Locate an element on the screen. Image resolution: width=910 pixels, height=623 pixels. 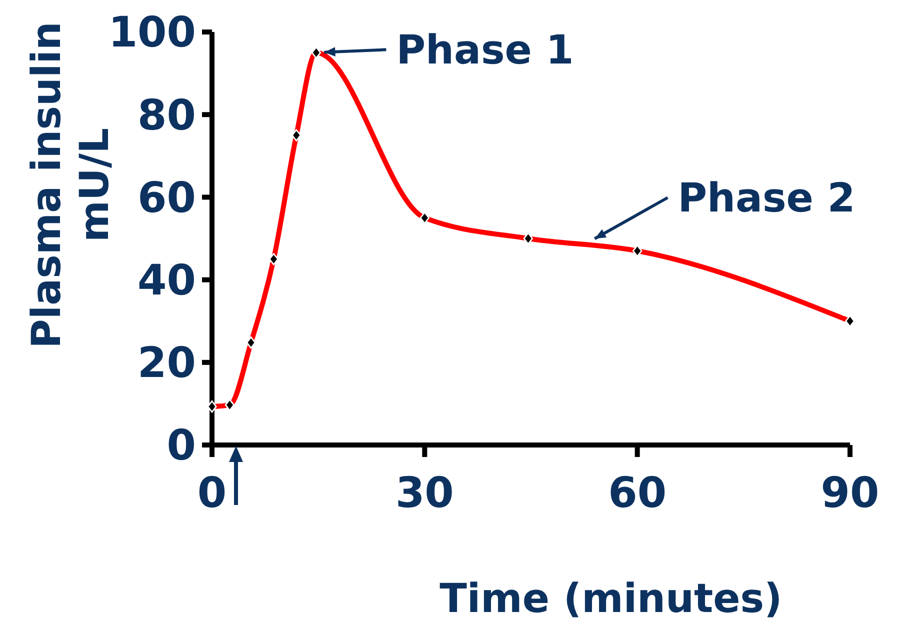
x-tick-label: 60 is located at coordinates (637, 492).